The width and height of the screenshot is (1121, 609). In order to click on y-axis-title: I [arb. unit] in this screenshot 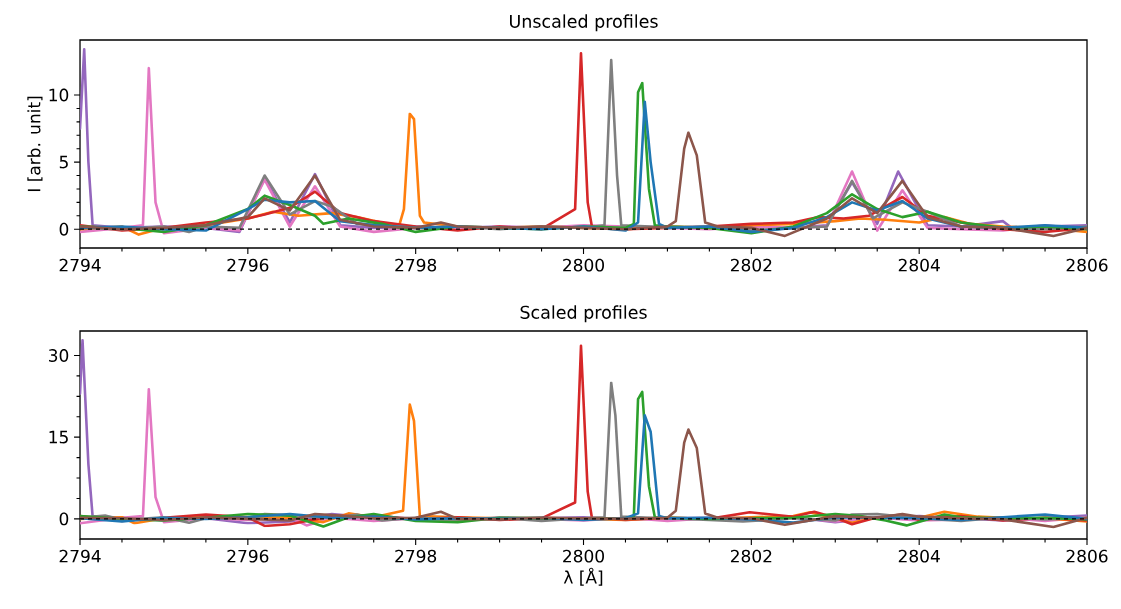, I will do `click(35, 144)`.